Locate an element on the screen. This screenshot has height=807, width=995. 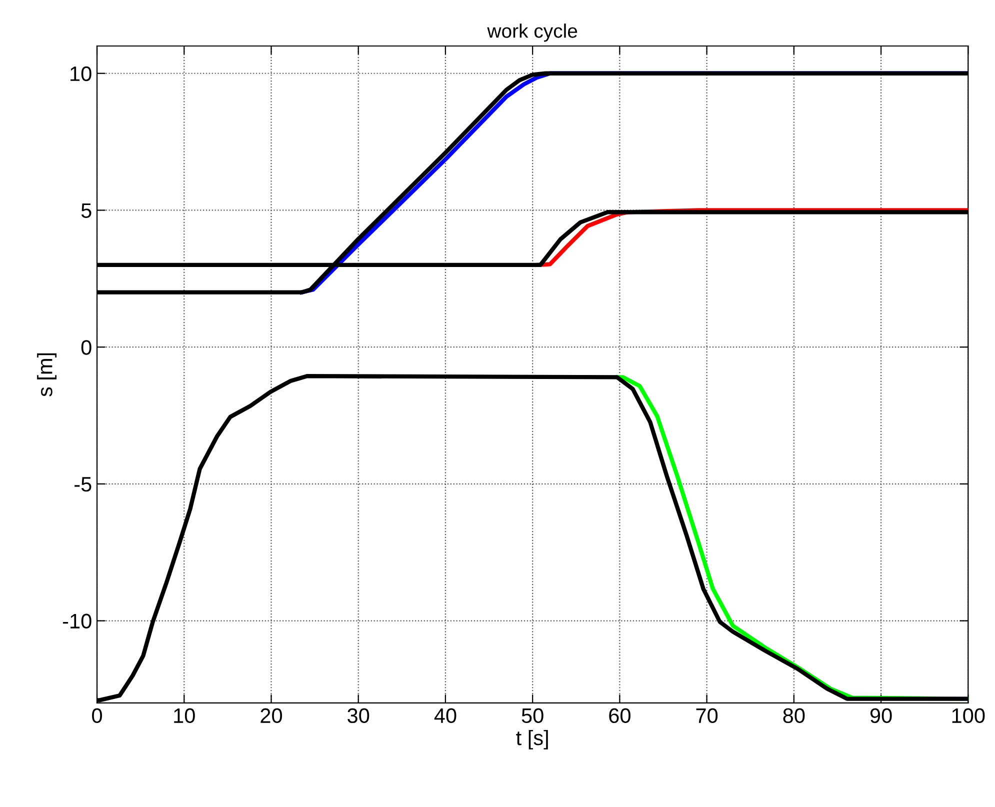
y-axis-title: s [m] is located at coordinates (46, 374).